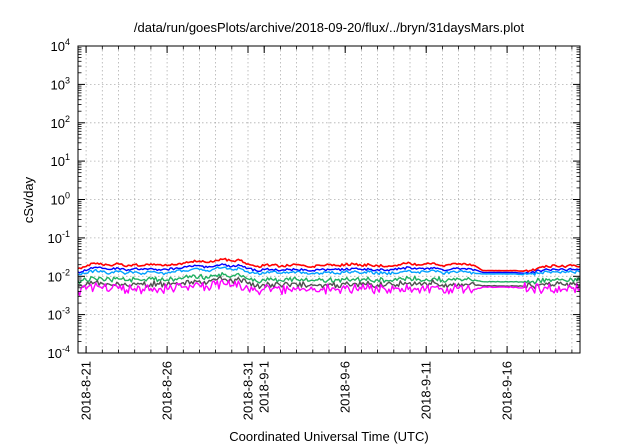 The height and width of the screenshot is (448, 640). What do you see at coordinates (264, 387) in the screenshot?
I see `x-tick-label: 2018-9-1` at bounding box center [264, 387].